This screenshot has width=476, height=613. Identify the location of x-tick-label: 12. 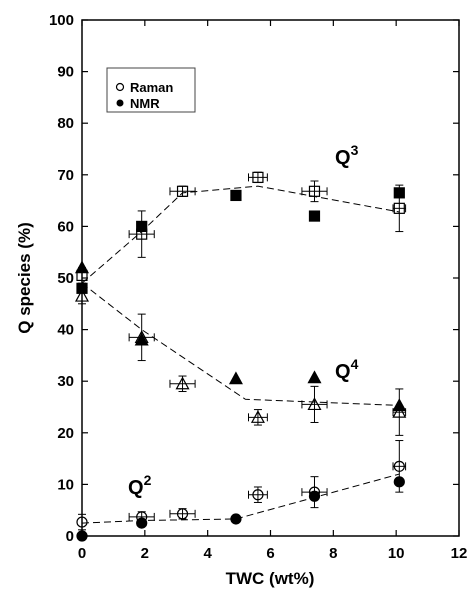
(459, 553).